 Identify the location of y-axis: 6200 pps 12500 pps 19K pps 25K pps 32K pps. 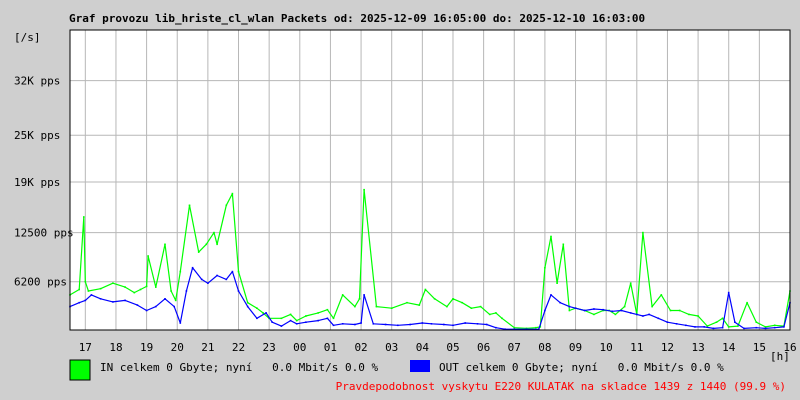
(44, 182).